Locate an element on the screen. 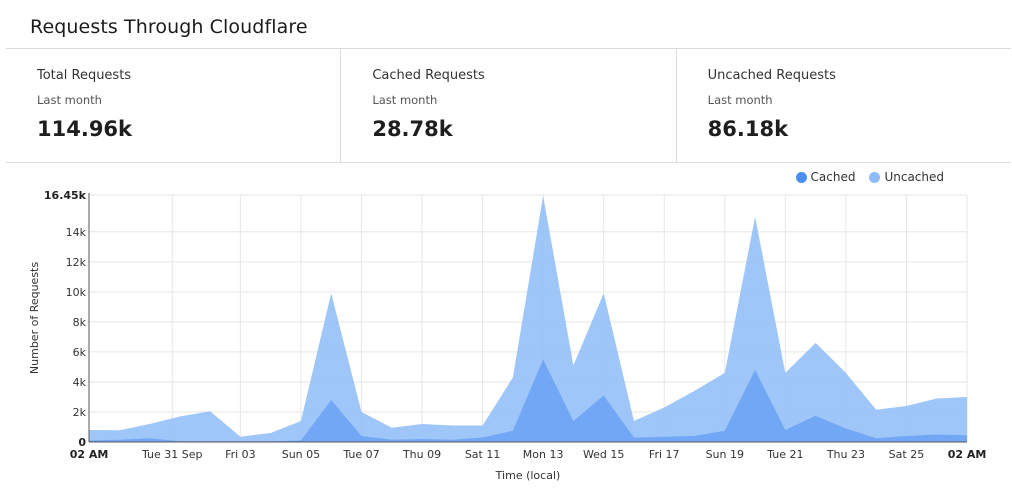 This screenshot has height=498, width=1012. stat-total-requests: Total Requests Last month 114.96k is located at coordinates (173, 105).